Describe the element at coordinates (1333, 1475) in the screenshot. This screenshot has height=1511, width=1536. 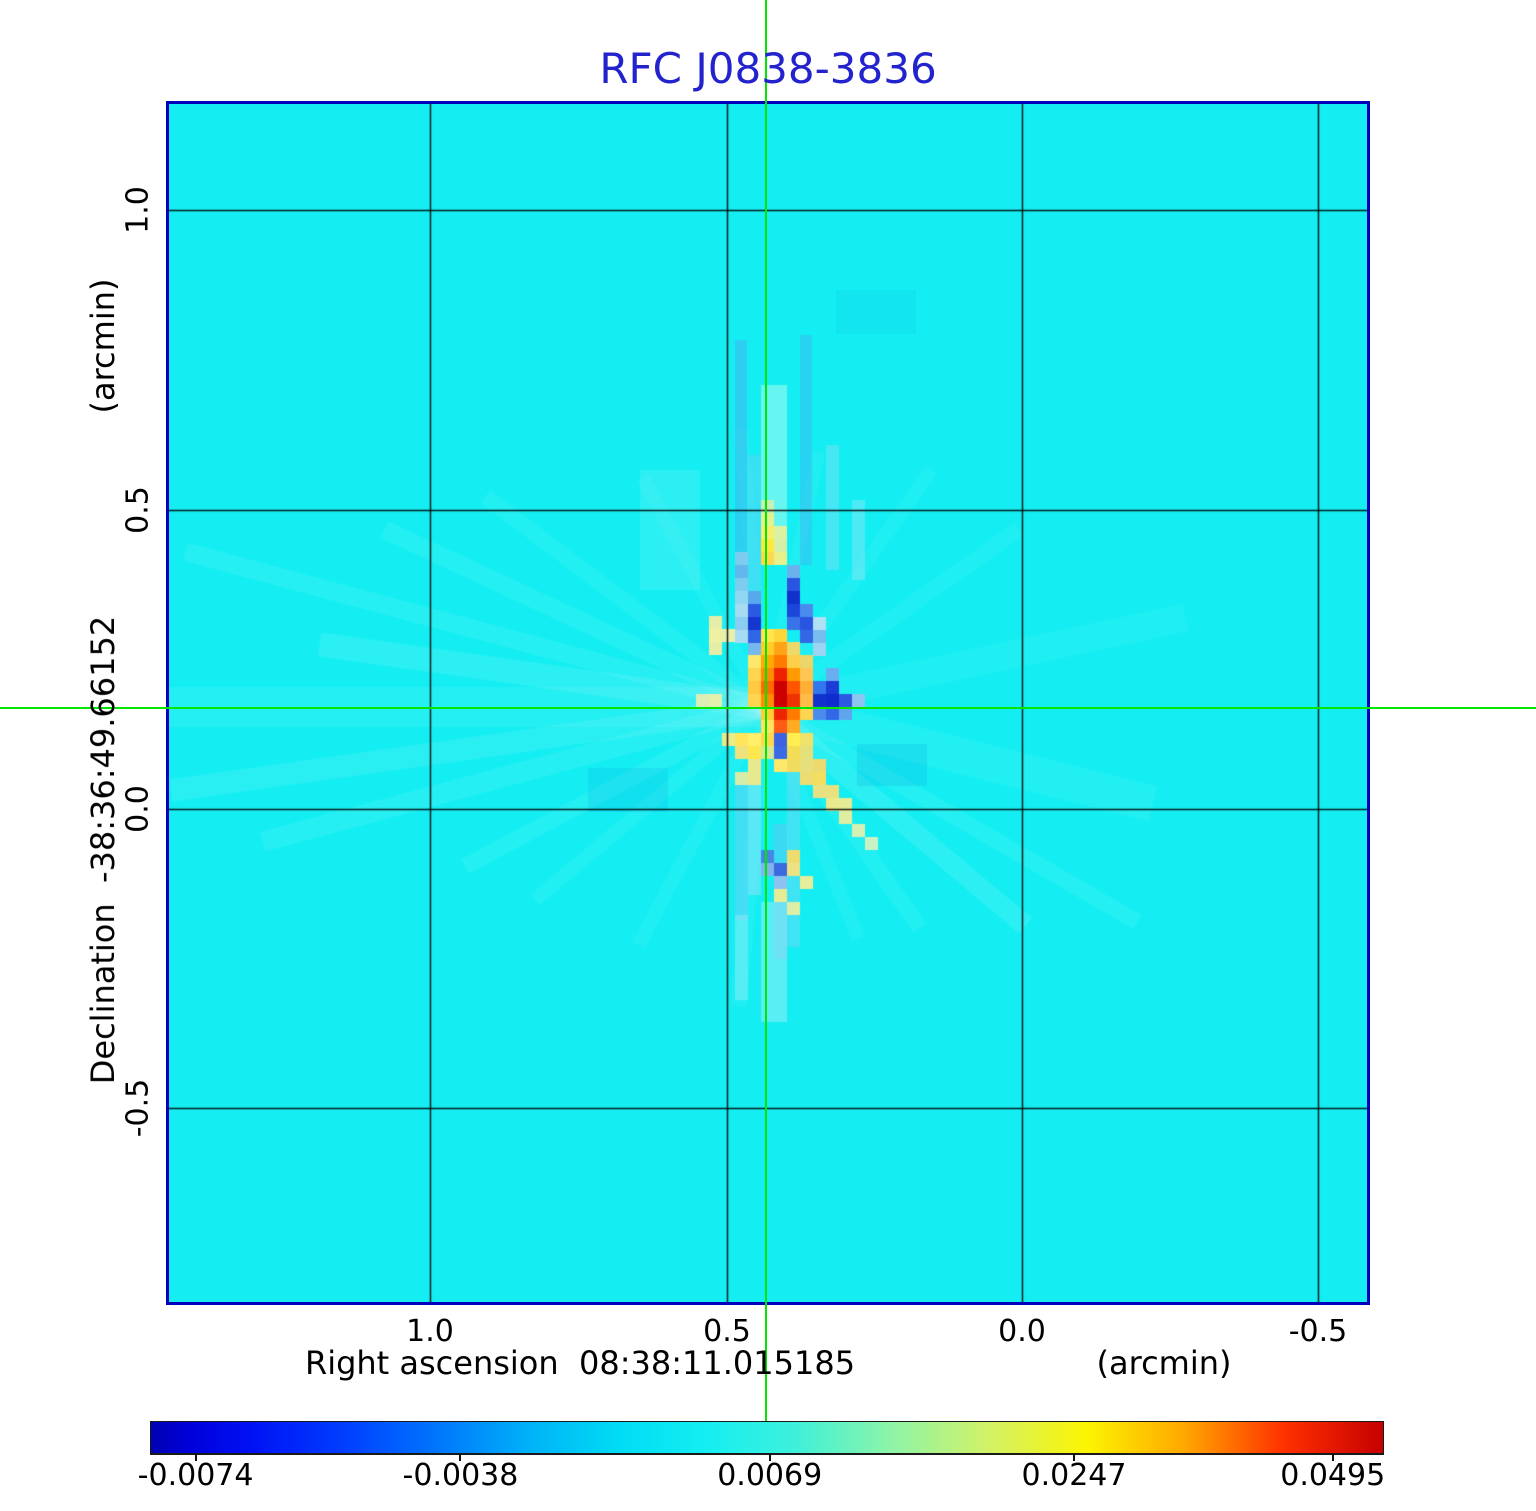
I see `colorbar-tick-label: 0.0495` at that location.